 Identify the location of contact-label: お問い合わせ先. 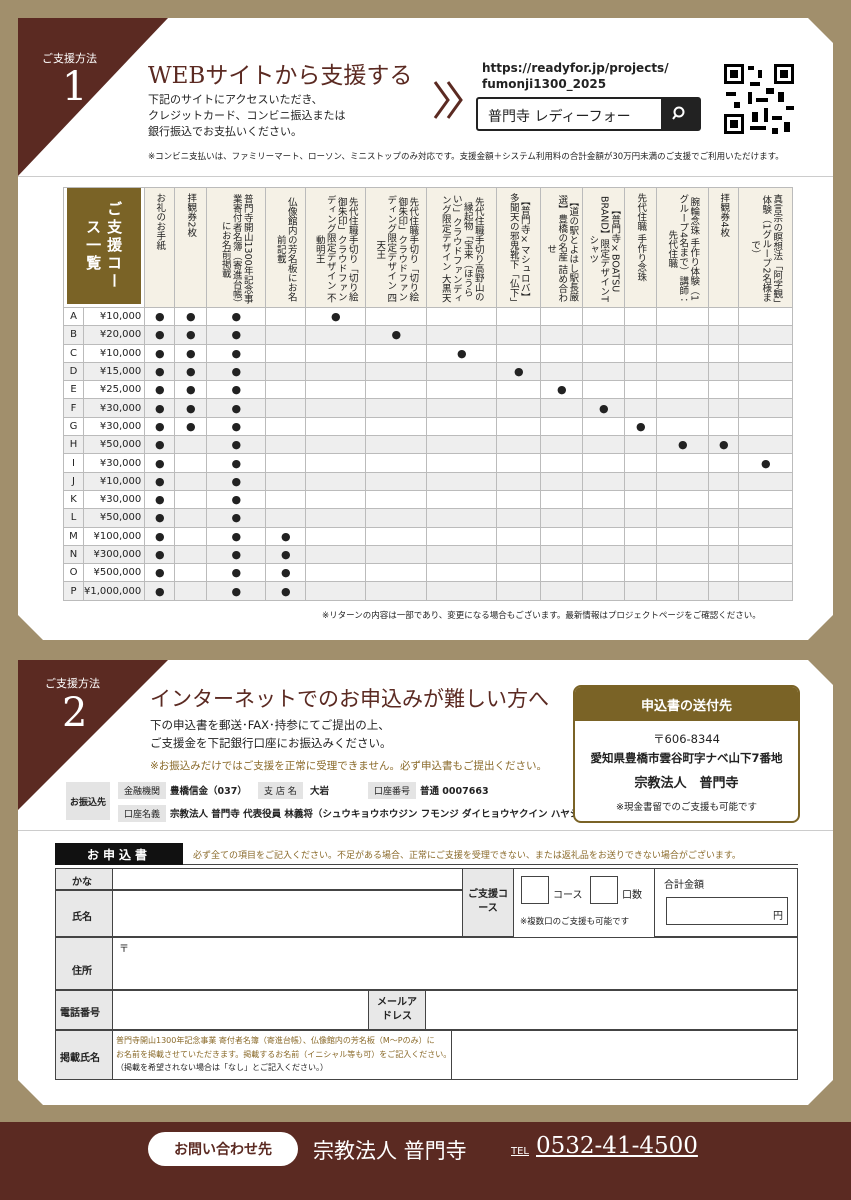
(223, 1149).